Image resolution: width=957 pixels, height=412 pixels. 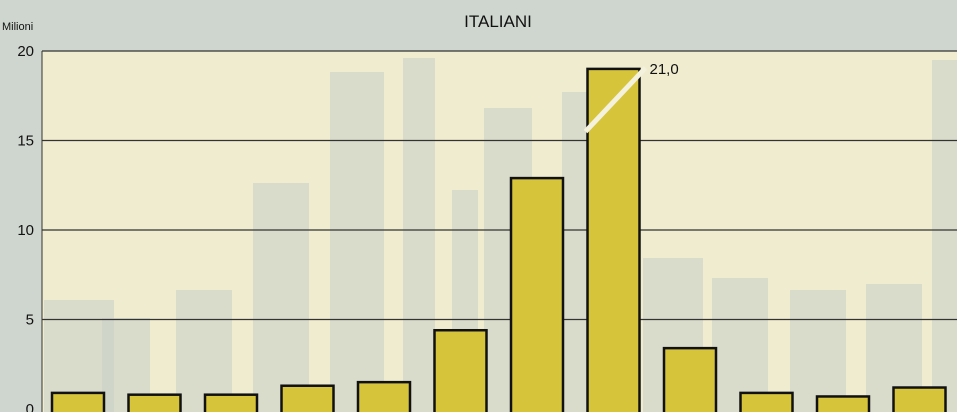 What do you see at coordinates (30, 320) in the screenshot?
I see `y-tick-label: 5` at bounding box center [30, 320].